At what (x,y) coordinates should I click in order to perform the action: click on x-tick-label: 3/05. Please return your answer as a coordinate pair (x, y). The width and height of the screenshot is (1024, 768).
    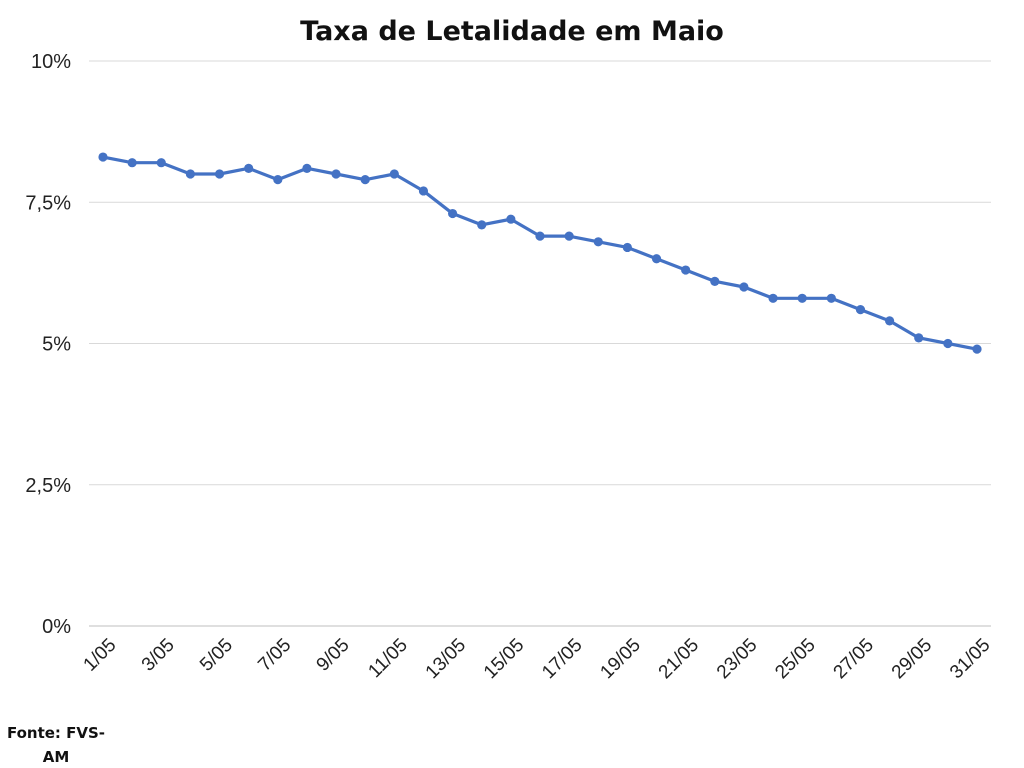
    Looking at the image, I should click on (158, 655).